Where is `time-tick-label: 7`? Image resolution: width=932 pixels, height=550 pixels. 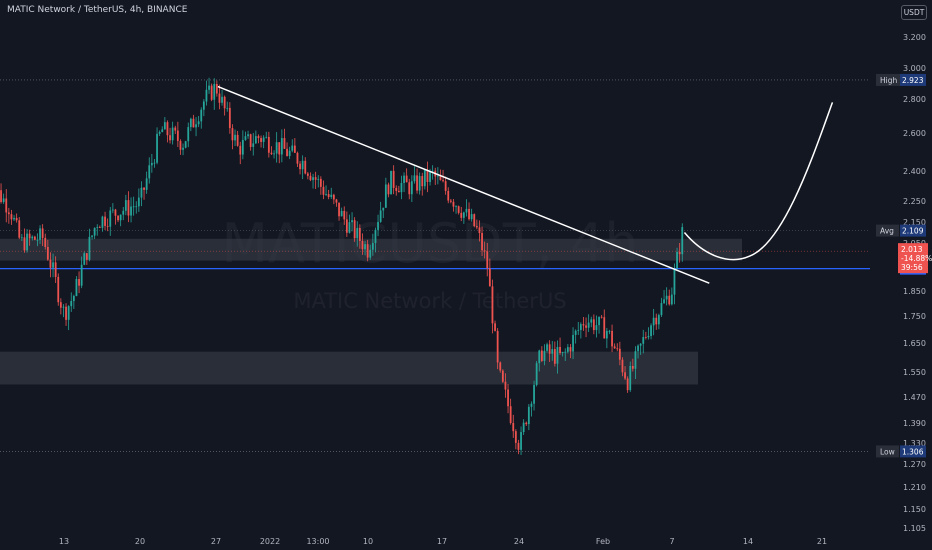
time-tick-label: 7 is located at coordinates (671, 541).